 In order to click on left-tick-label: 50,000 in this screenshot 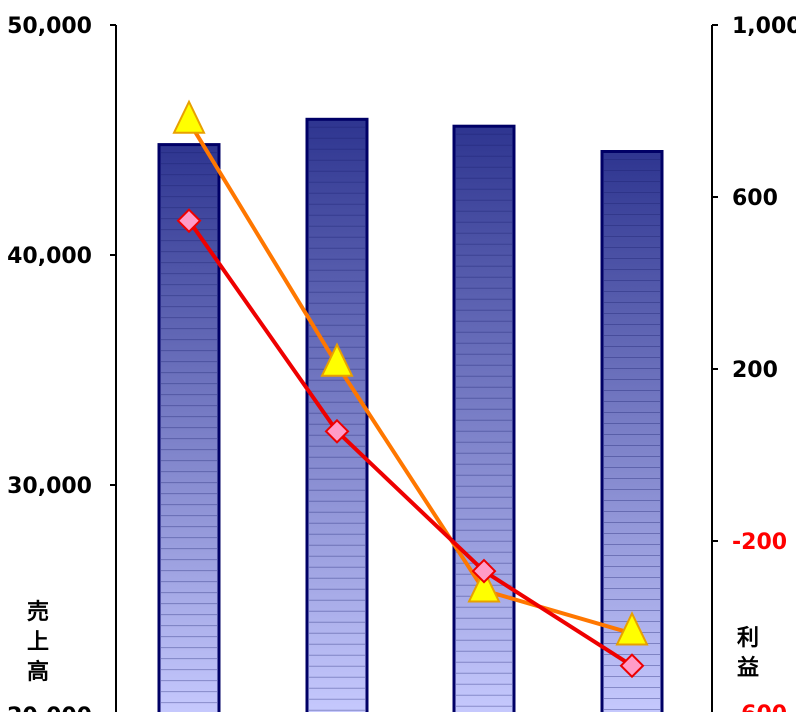, I will do `click(49, 26)`.